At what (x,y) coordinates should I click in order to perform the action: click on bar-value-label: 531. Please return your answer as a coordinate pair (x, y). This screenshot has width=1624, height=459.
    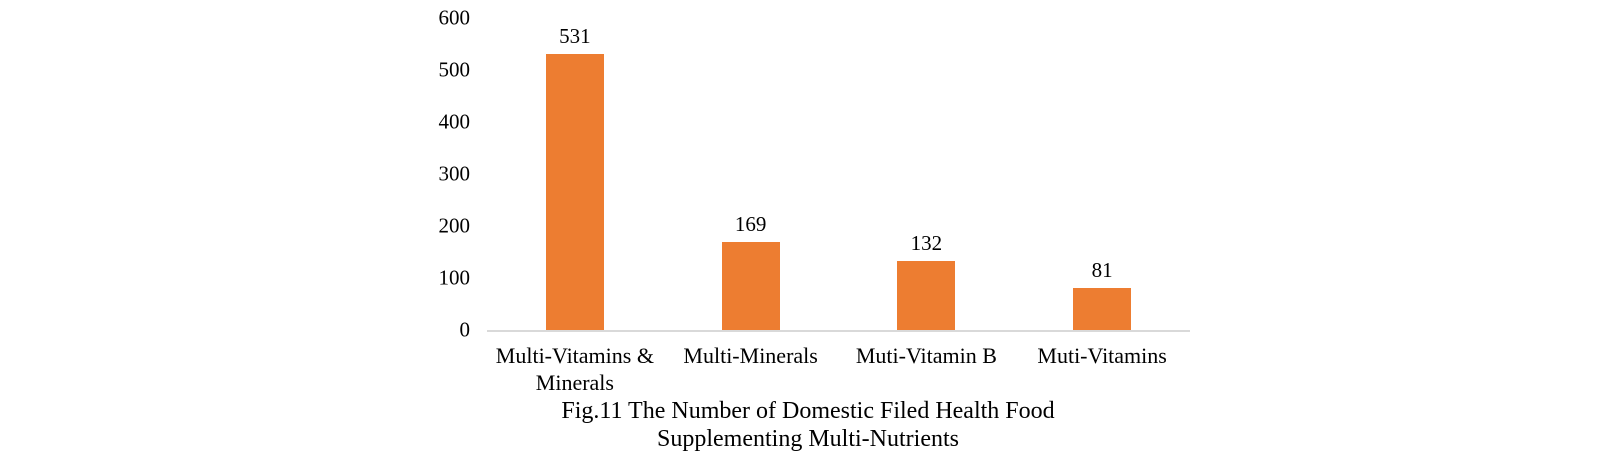
    Looking at the image, I should click on (575, 35).